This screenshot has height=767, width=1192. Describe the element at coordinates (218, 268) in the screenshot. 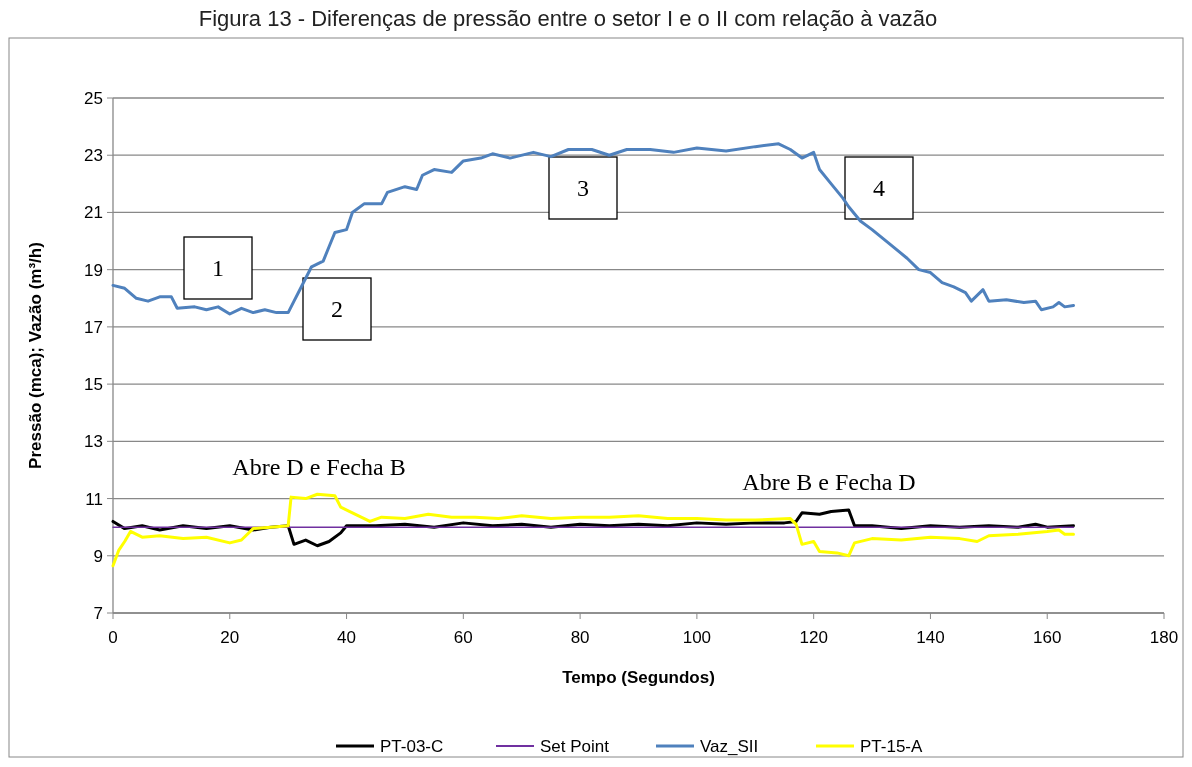

I see `annotation: 1` at that location.